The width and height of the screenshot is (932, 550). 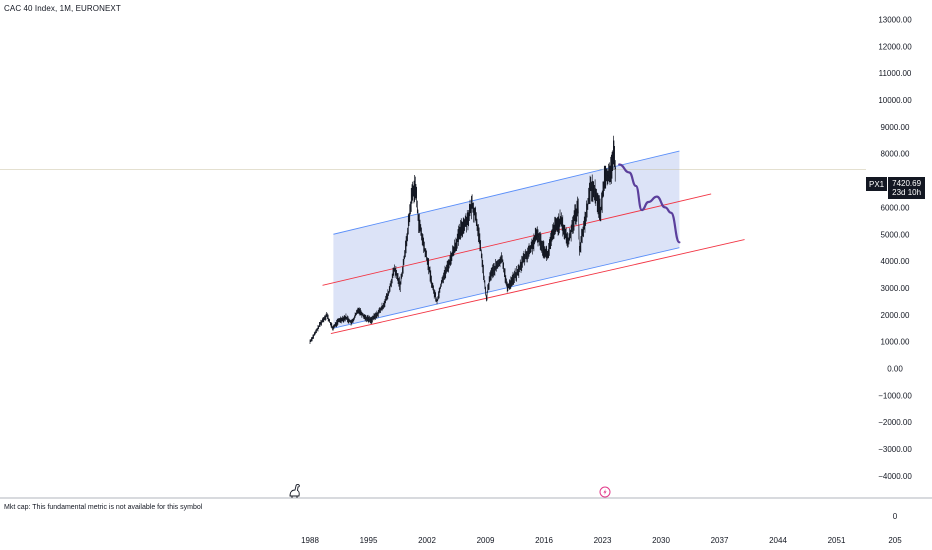 What do you see at coordinates (895, 395) in the screenshot?
I see `y-tick-label: −1000.00` at bounding box center [895, 395].